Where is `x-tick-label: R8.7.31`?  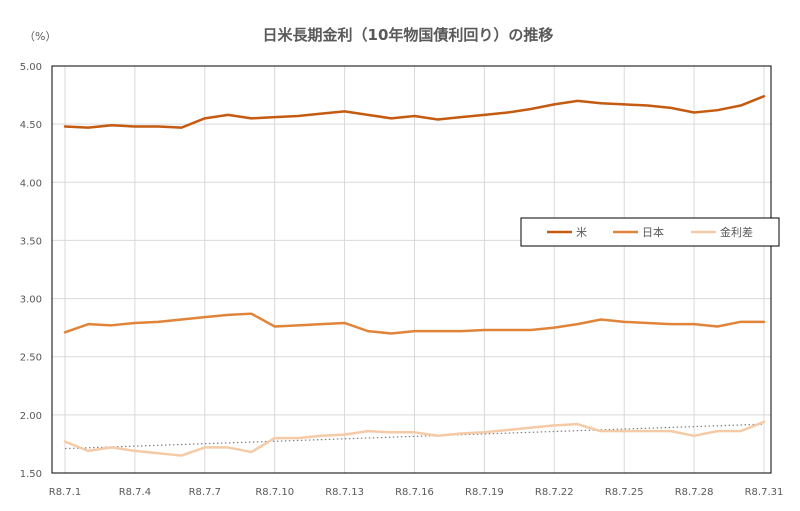
x-tick-label: R8.7.31 is located at coordinates (764, 492).